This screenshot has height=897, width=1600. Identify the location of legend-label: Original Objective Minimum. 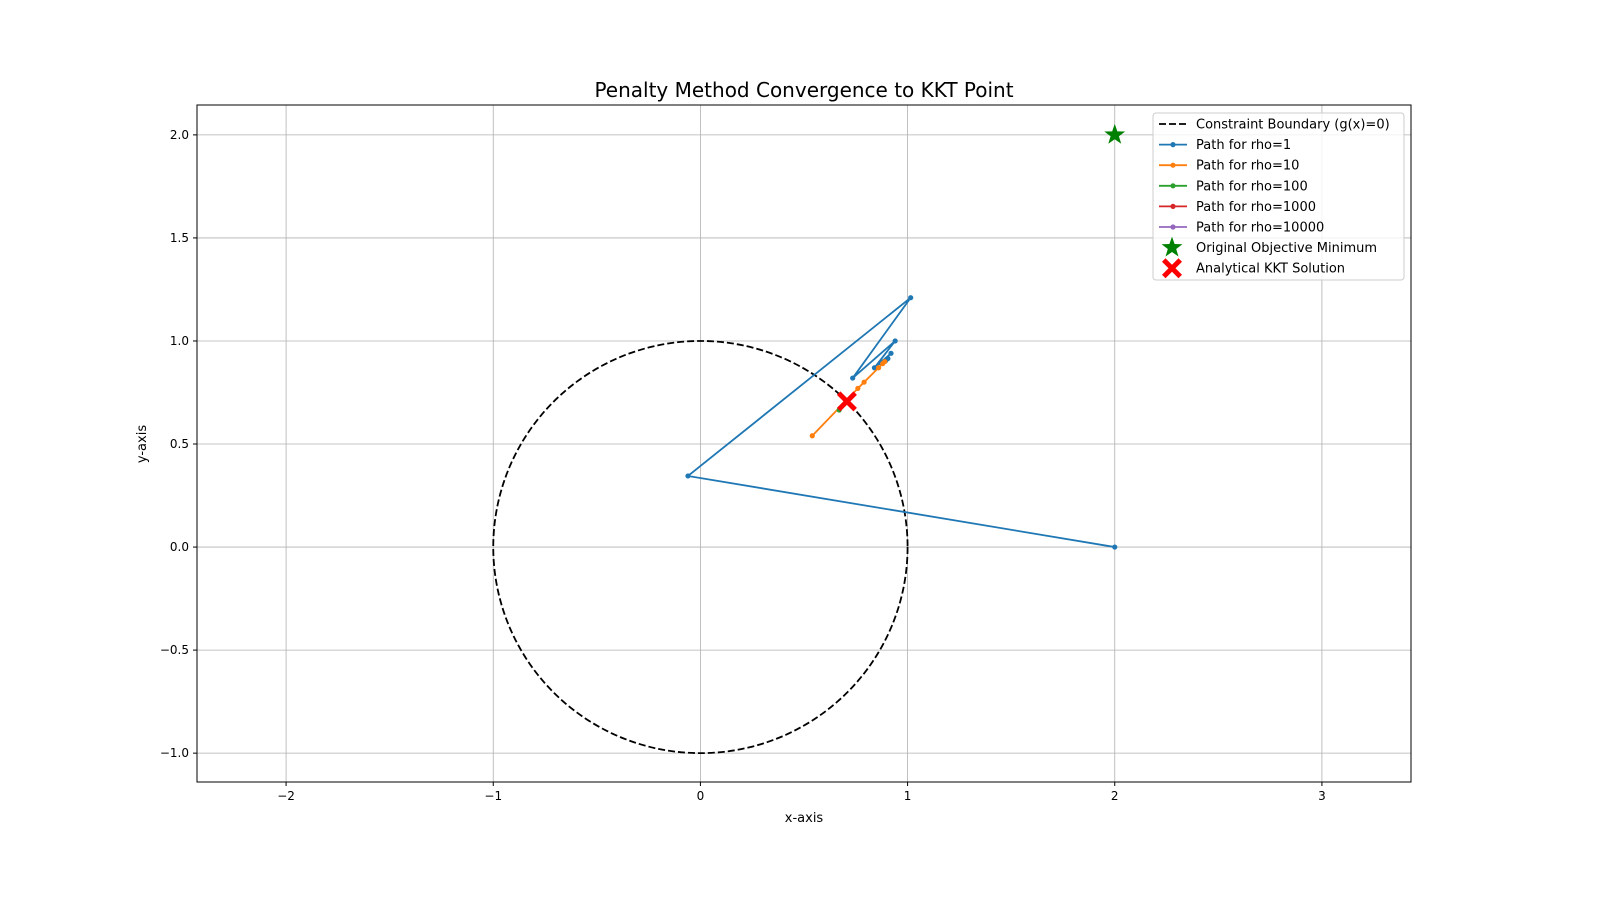
(1286, 248).